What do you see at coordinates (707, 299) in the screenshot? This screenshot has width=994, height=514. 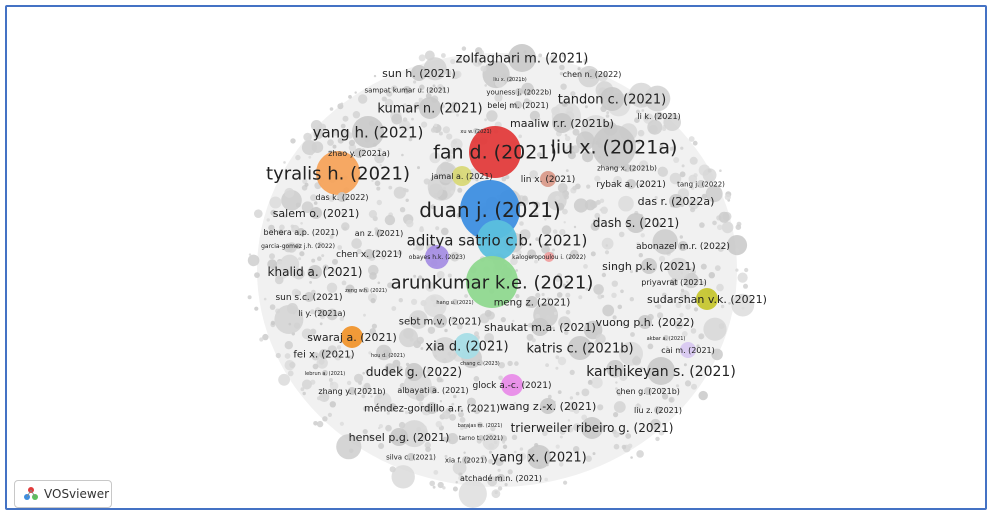 I see `node-label: sudarshan v.k. (2021)` at bounding box center [707, 299].